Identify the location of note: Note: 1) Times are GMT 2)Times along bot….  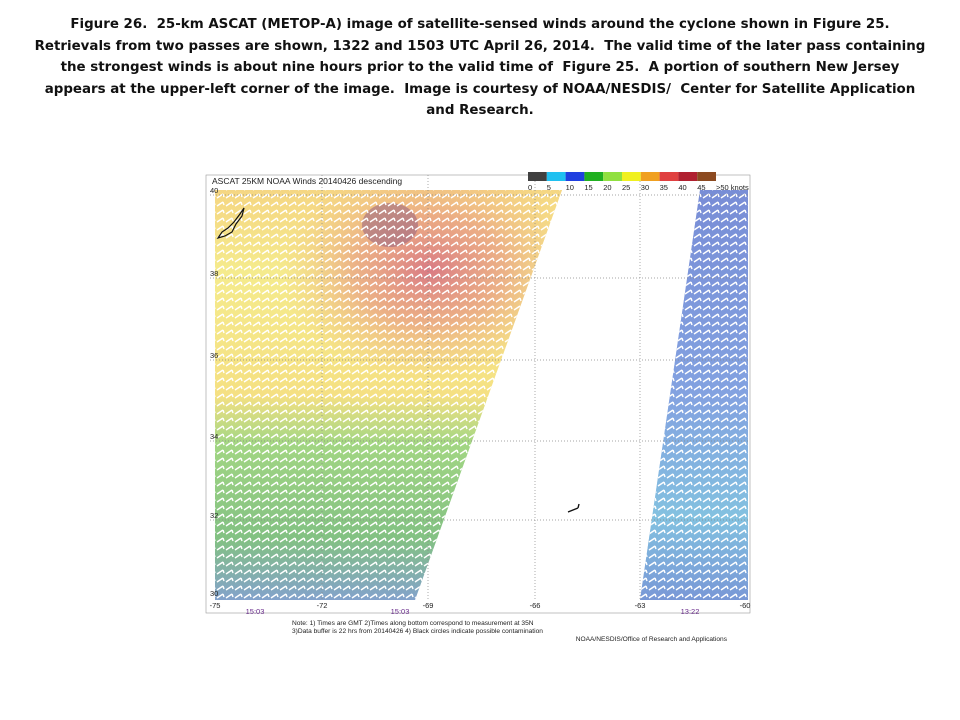
(413, 623).